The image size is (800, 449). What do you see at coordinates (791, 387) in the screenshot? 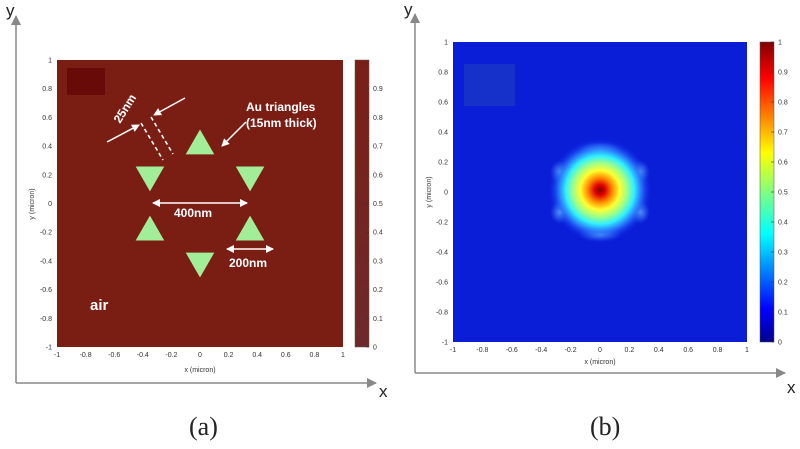
I see `panel-b-big-x-letter: x` at bounding box center [791, 387].